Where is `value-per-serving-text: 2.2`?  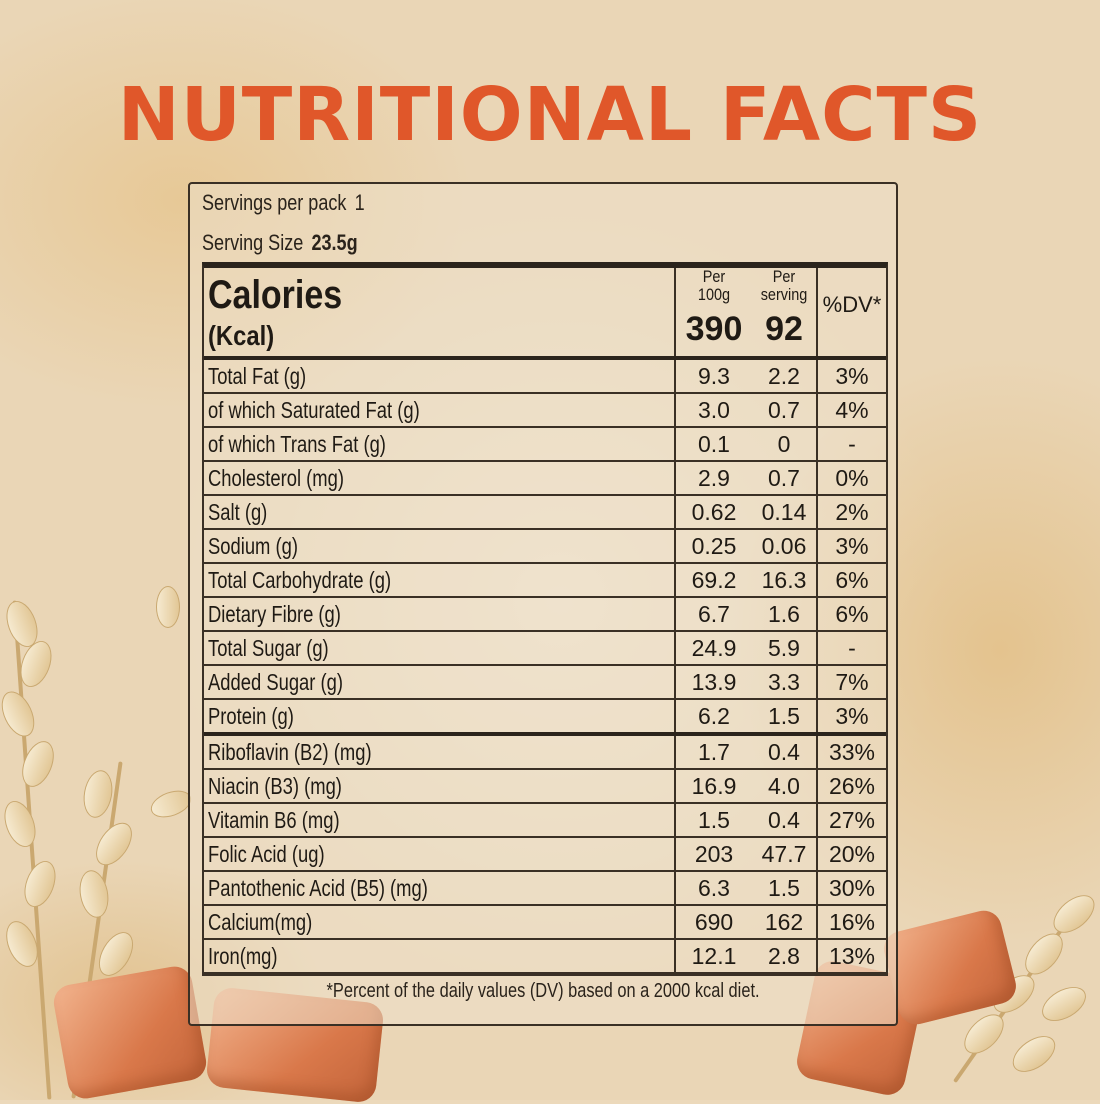
value-per-serving-text: 2.2 is located at coordinates (784, 375).